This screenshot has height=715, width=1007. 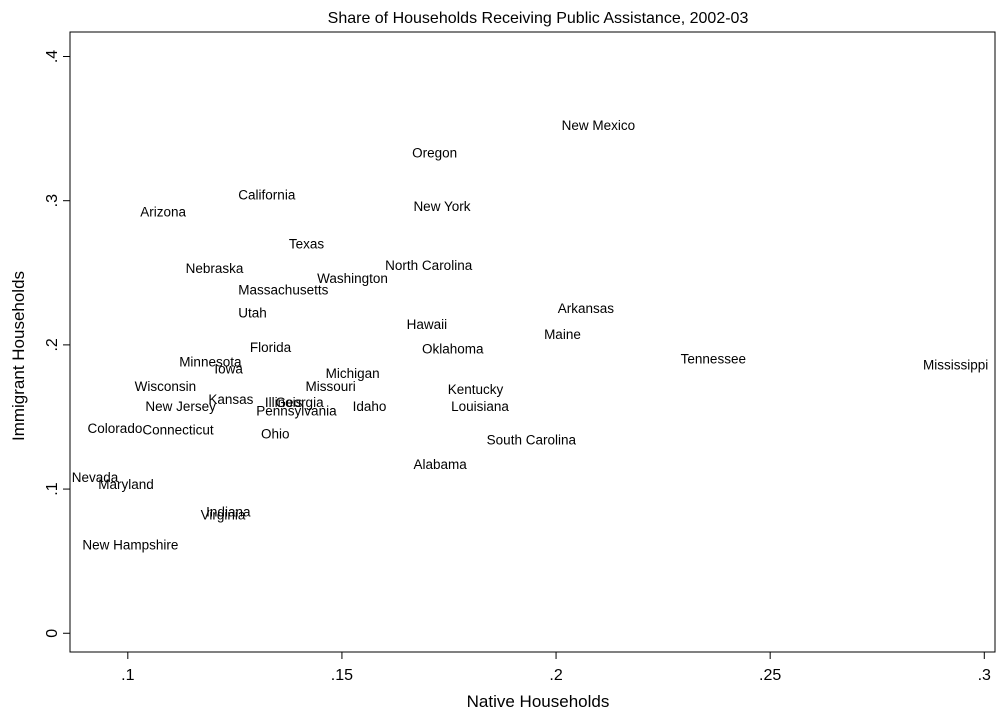 What do you see at coordinates (586, 308) in the screenshot?
I see `point-label-arkansas: Arkansas` at bounding box center [586, 308].